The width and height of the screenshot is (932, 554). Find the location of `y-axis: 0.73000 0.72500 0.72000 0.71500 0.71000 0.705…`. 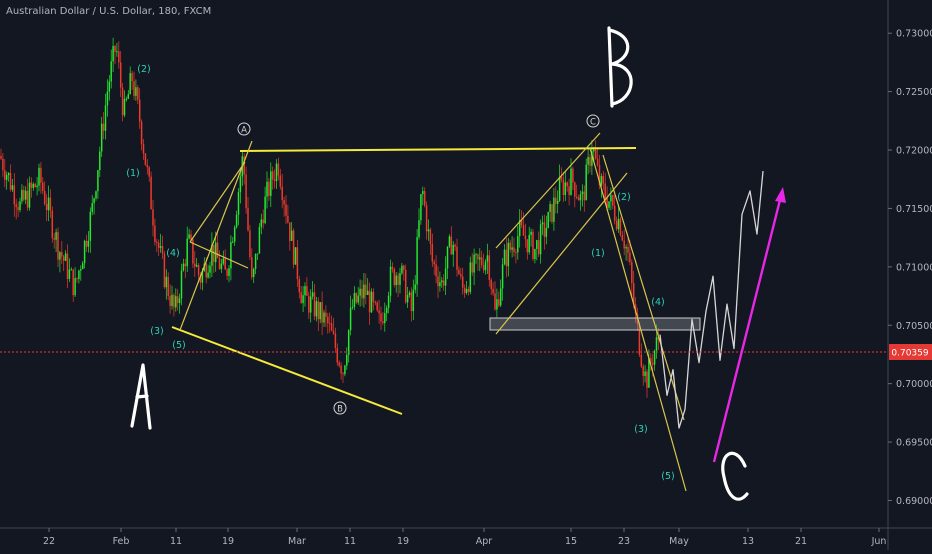

y-axis: 0.73000 0.72500 0.72000 0.71500 0.71000 0.705… is located at coordinates (910, 268).